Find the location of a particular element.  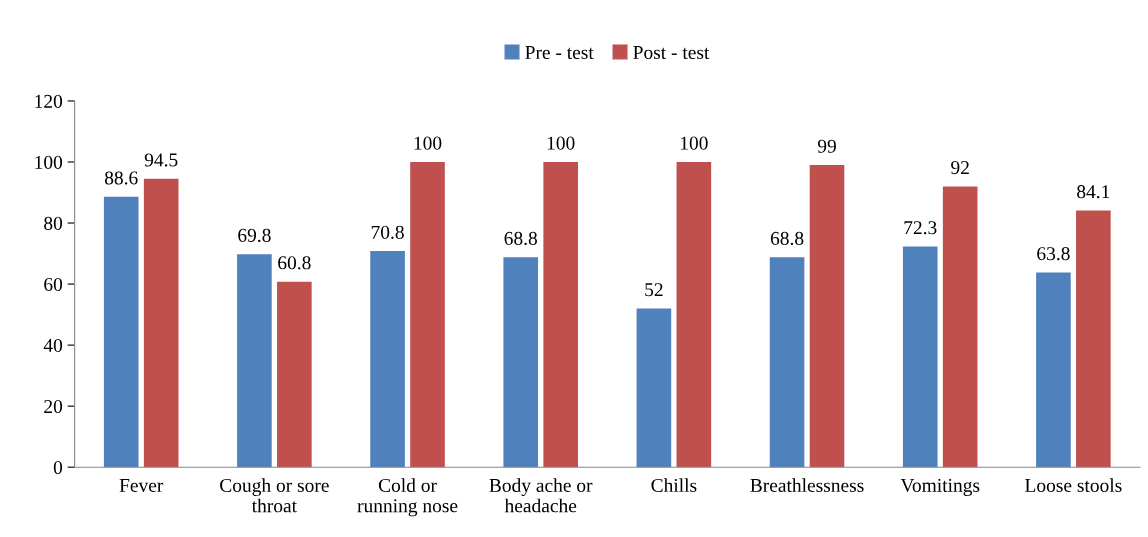

y-tick-label: 40 is located at coordinates (53, 345).